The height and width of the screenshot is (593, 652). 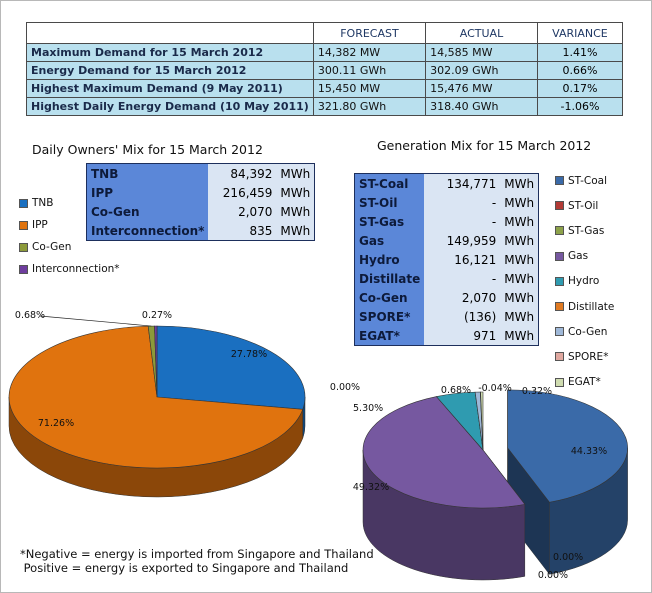 I want to click on gen-name: SPORE*, so click(x=389, y=316).